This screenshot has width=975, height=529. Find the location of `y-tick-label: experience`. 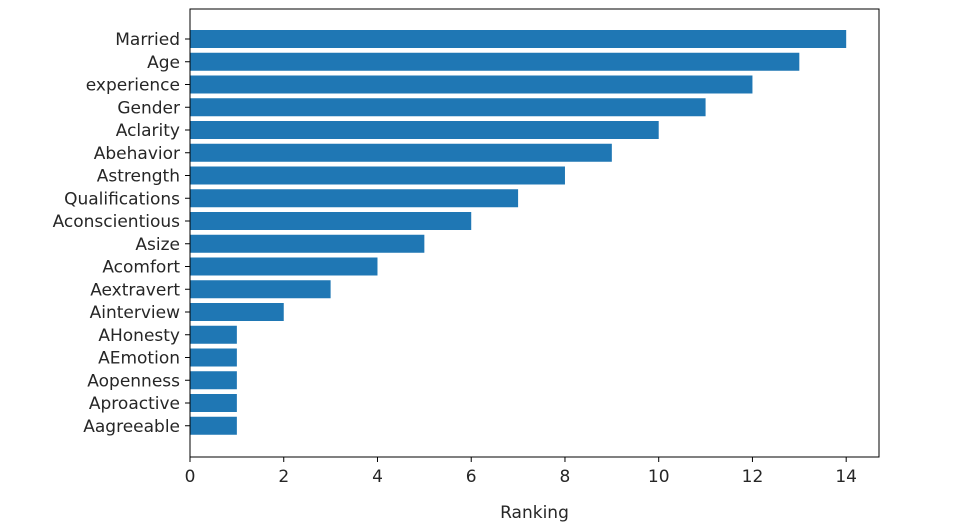

y-tick-label: experience is located at coordinates (133, 86).